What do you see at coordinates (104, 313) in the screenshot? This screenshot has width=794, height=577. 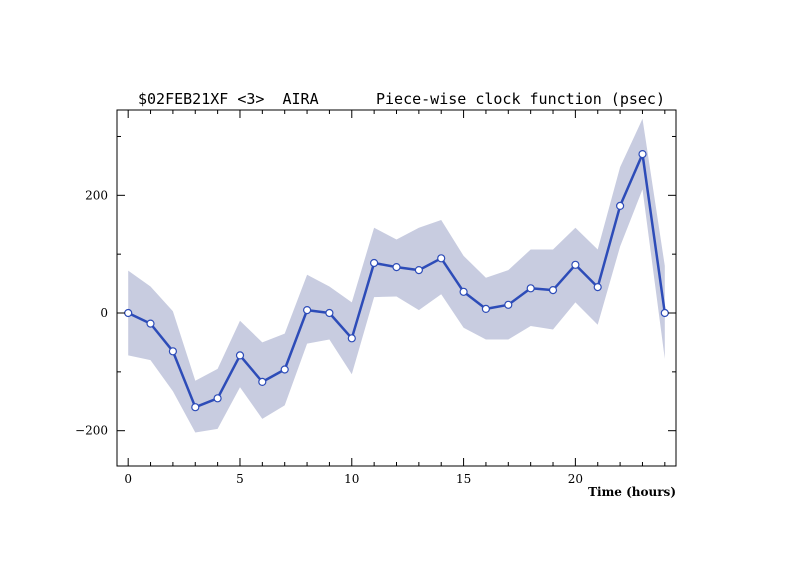 I see `y-tick-label-0: 0` at bounding box center [104, 313].